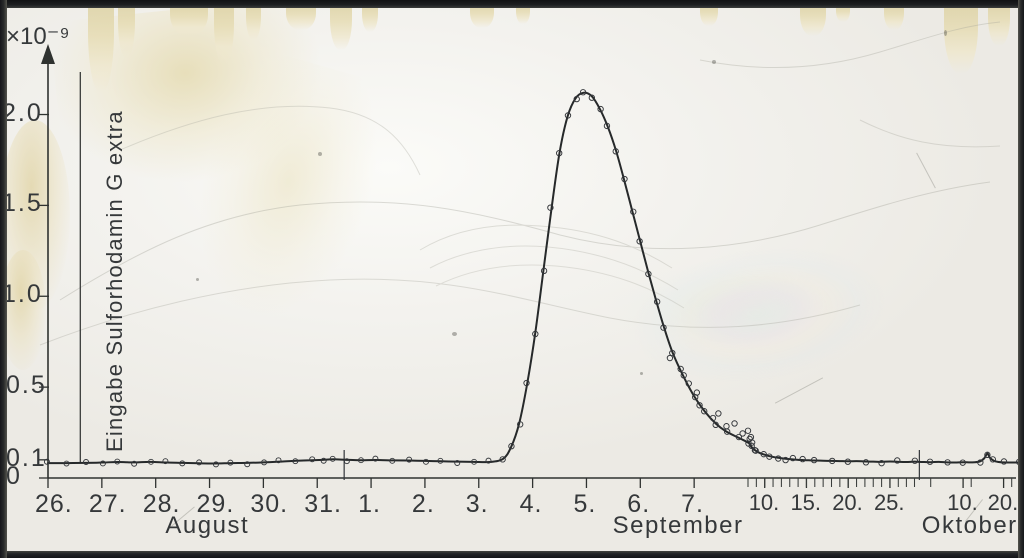  I want to click on month-label: September, so click(678, 525).